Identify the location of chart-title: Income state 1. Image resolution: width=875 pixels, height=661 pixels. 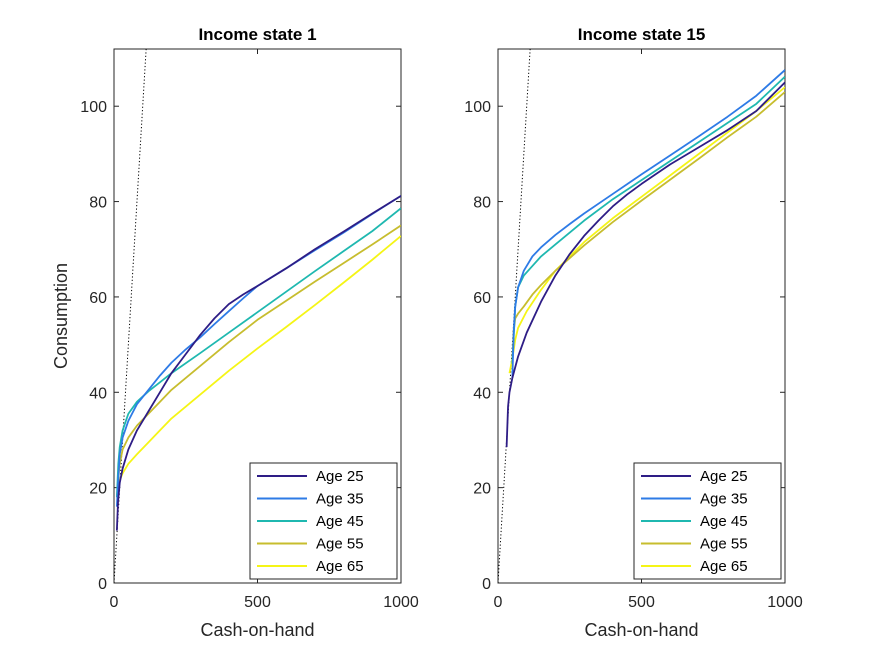
(257, 34).